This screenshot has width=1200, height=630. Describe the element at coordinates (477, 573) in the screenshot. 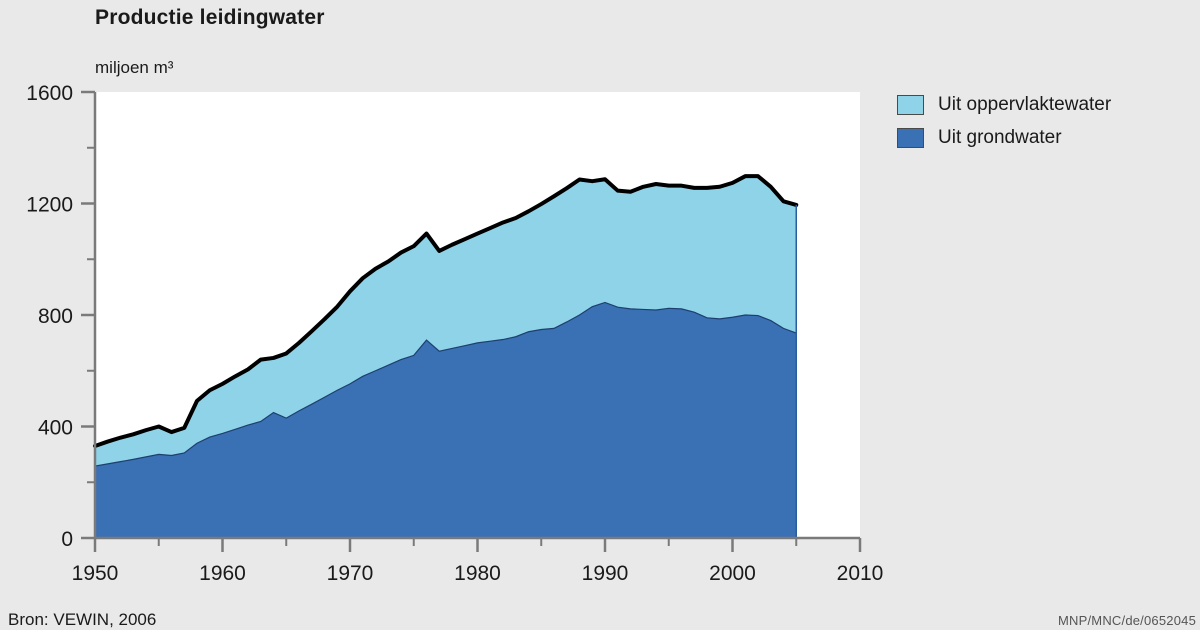

I see `x-axis-tick-label: 1980` at that location.